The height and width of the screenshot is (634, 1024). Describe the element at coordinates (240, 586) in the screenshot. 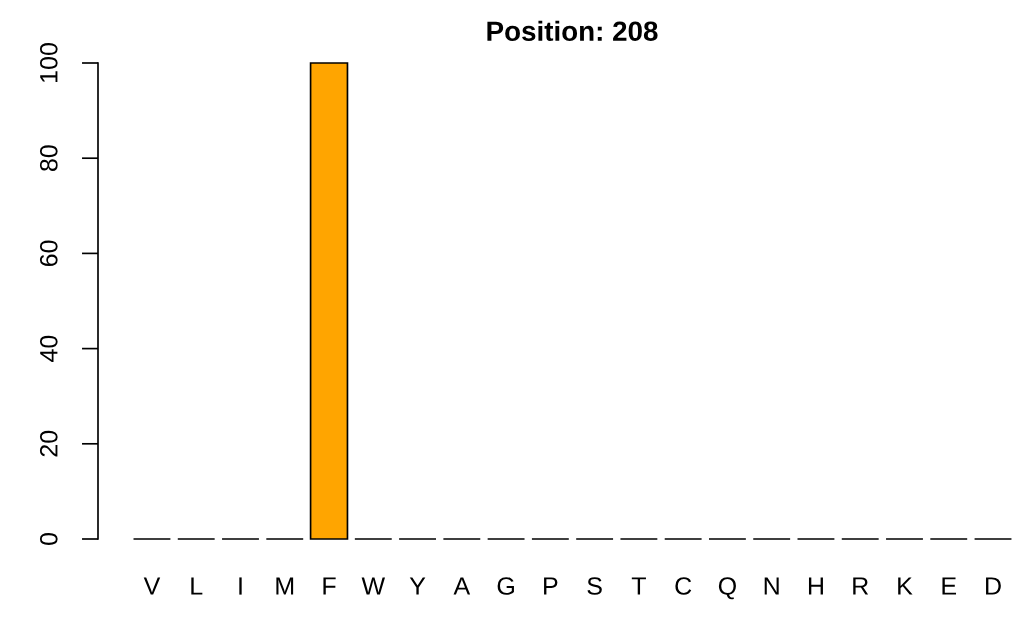

I see `x-tick-label: I` at that location.